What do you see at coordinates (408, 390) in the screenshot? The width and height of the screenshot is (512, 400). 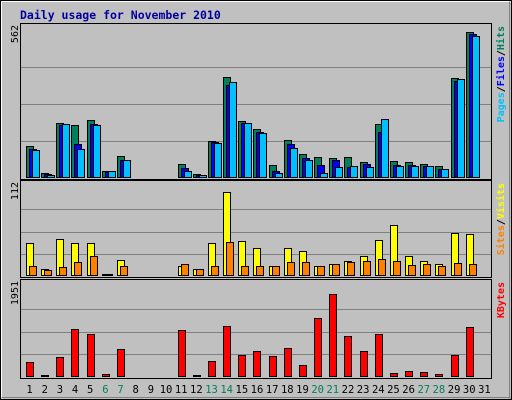 I see `x-tick-label: 26` at bounding box center [408, 390].